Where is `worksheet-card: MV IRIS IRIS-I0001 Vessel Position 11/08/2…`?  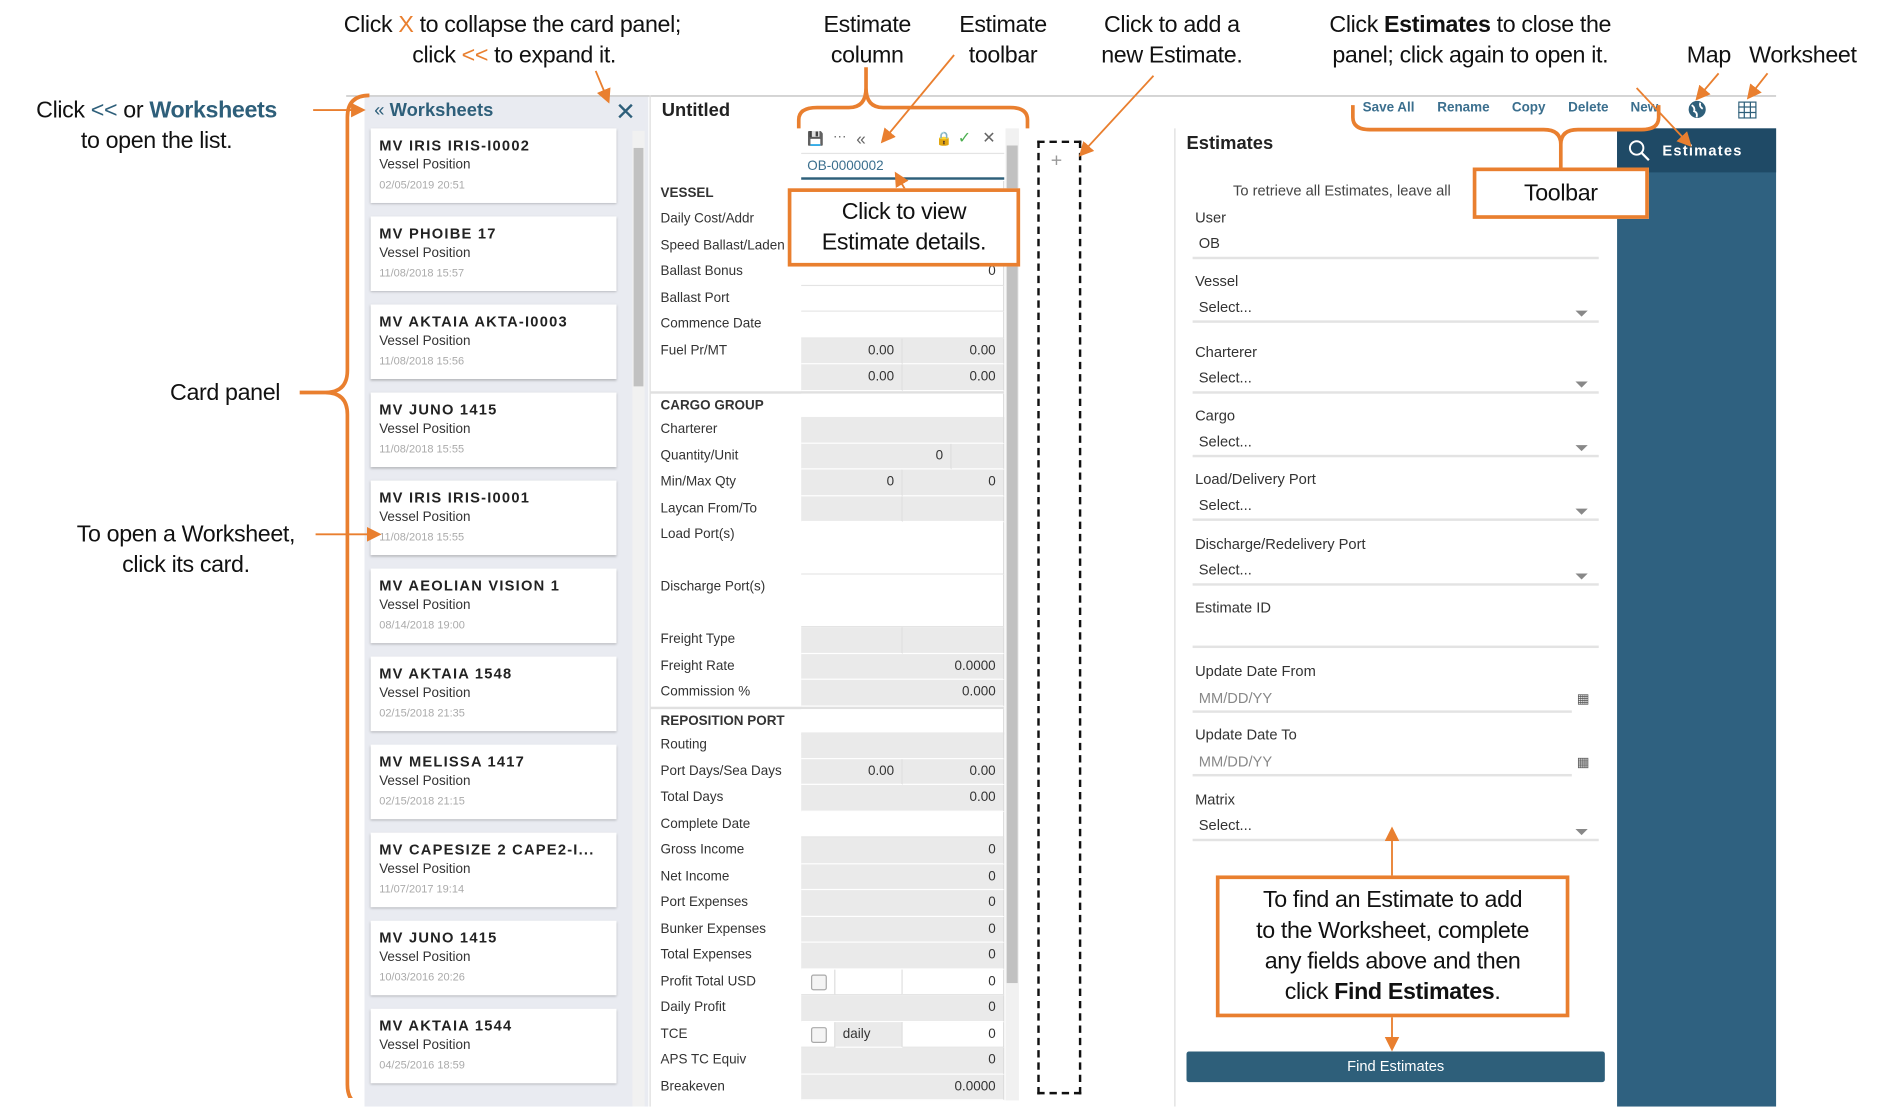
worksheet-card: MV IRIS IRIS-I0001 Vessel Position 11/08/2… is located at coordinates (493, 518).